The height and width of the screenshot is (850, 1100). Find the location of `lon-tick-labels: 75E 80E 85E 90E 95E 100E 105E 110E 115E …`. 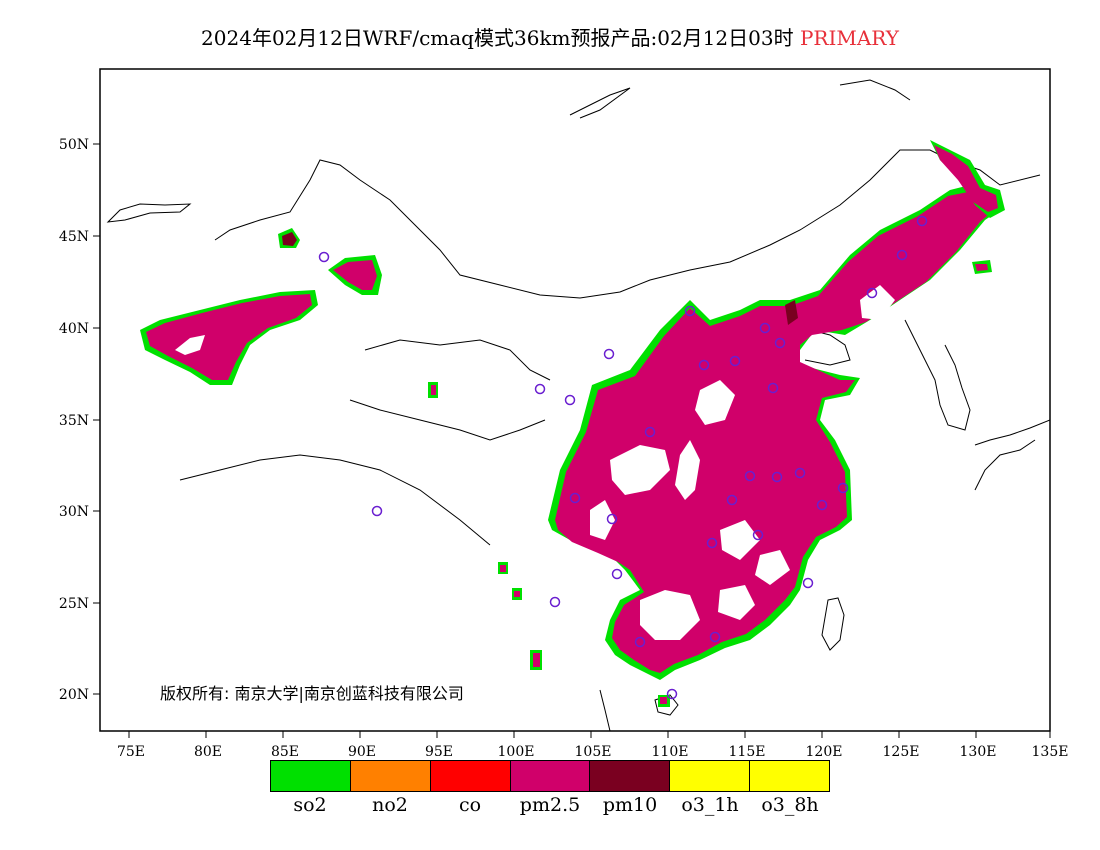

lon-tick-labels: 75E 80E 85E 90E 95E 100E 105E 110E 115E … is located at coordinates (593, 752).